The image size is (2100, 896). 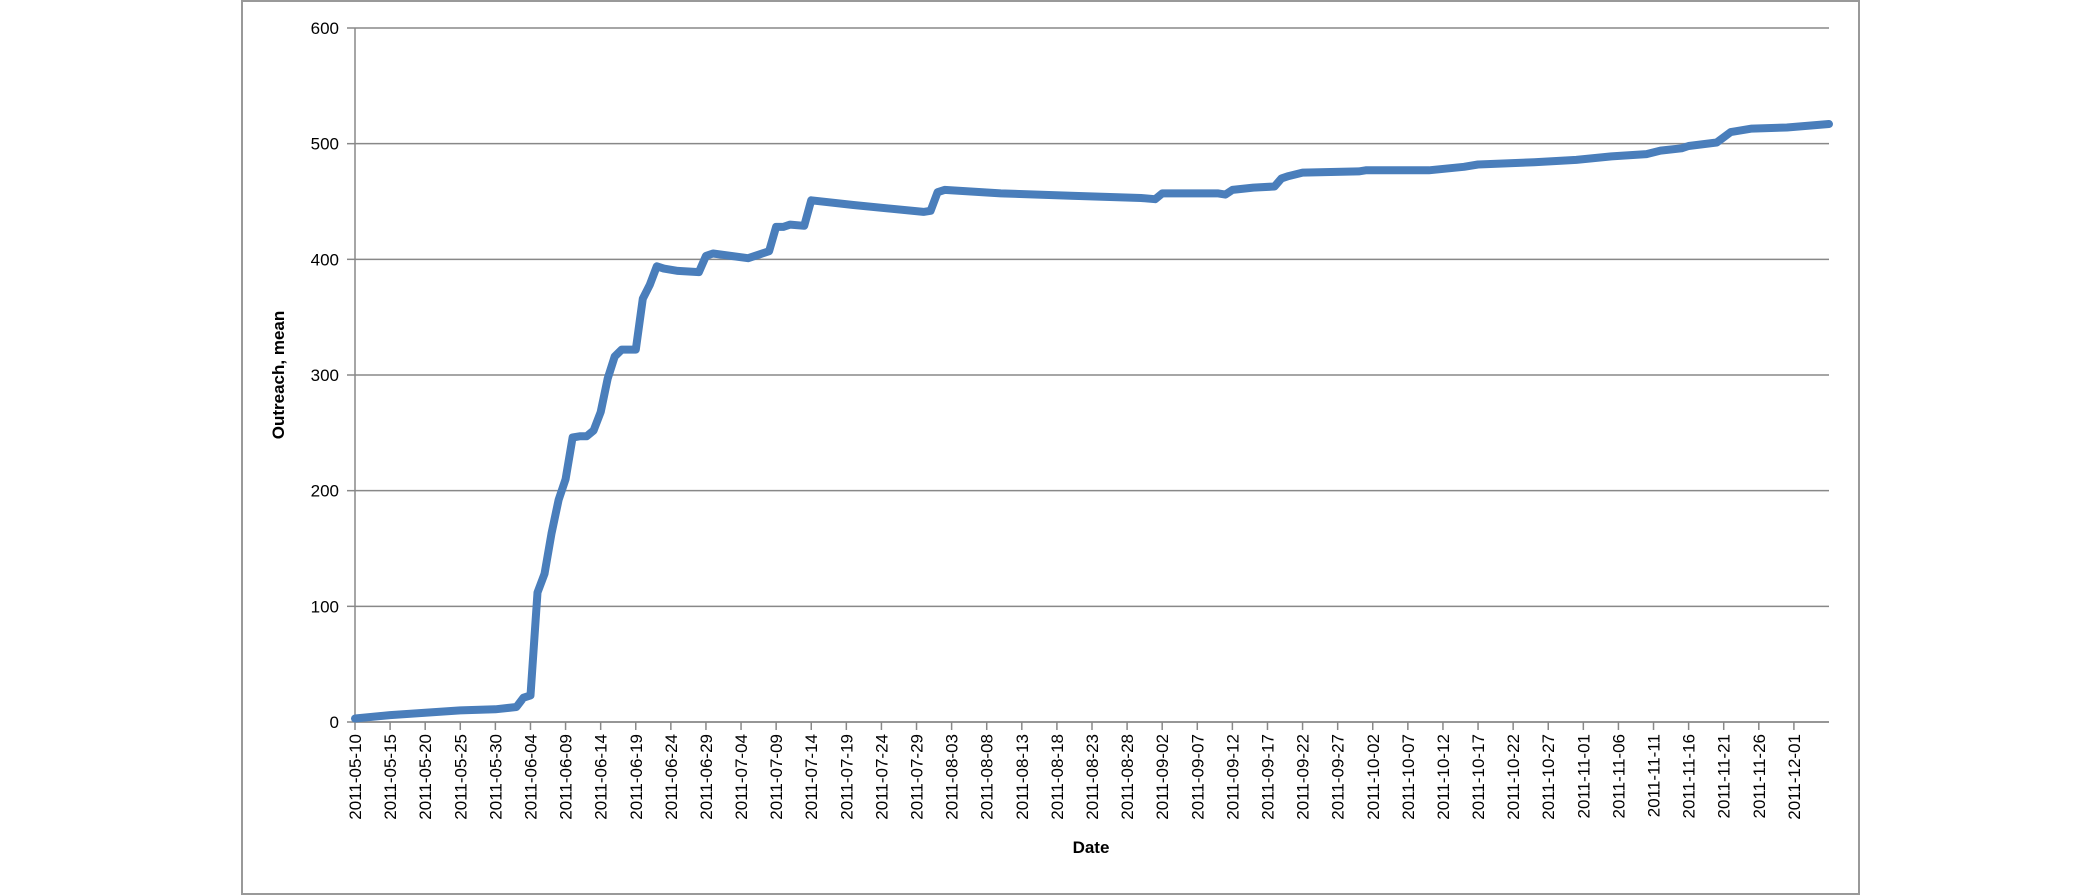 What do you see at coordinates (334, 722) in the screenshot?
I see `y-tick-label: 0` at bounding box center [334, 722].